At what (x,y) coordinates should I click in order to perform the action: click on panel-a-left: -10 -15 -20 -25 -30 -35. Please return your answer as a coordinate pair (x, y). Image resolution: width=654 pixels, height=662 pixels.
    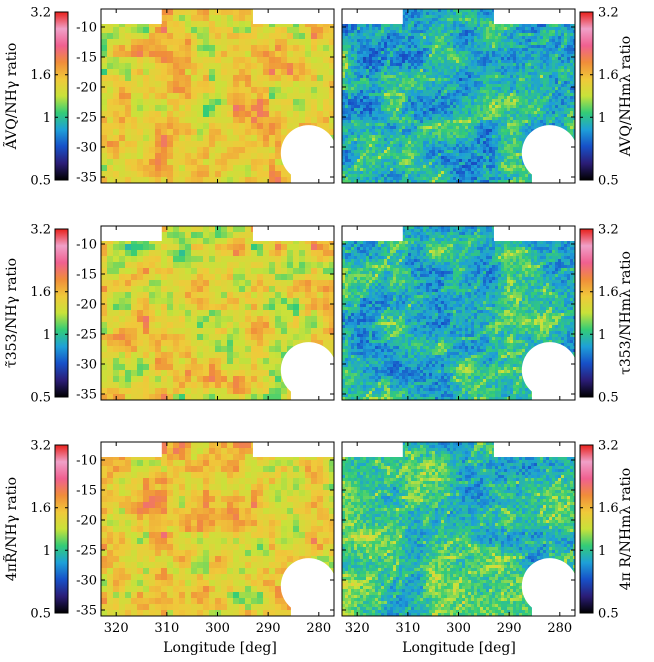
    Looking at the image, I should click on (205, 97).